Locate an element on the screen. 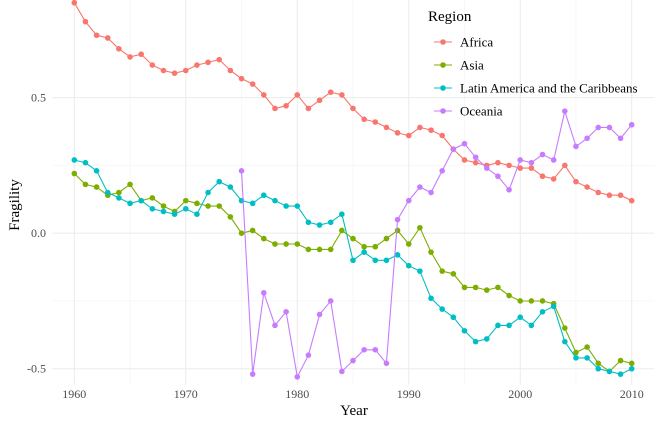 This screenshot has width=664, height=425. x-tick-labels: 1960 1970 1980 1990 2000 2010 is located at coordinates (352, 394).